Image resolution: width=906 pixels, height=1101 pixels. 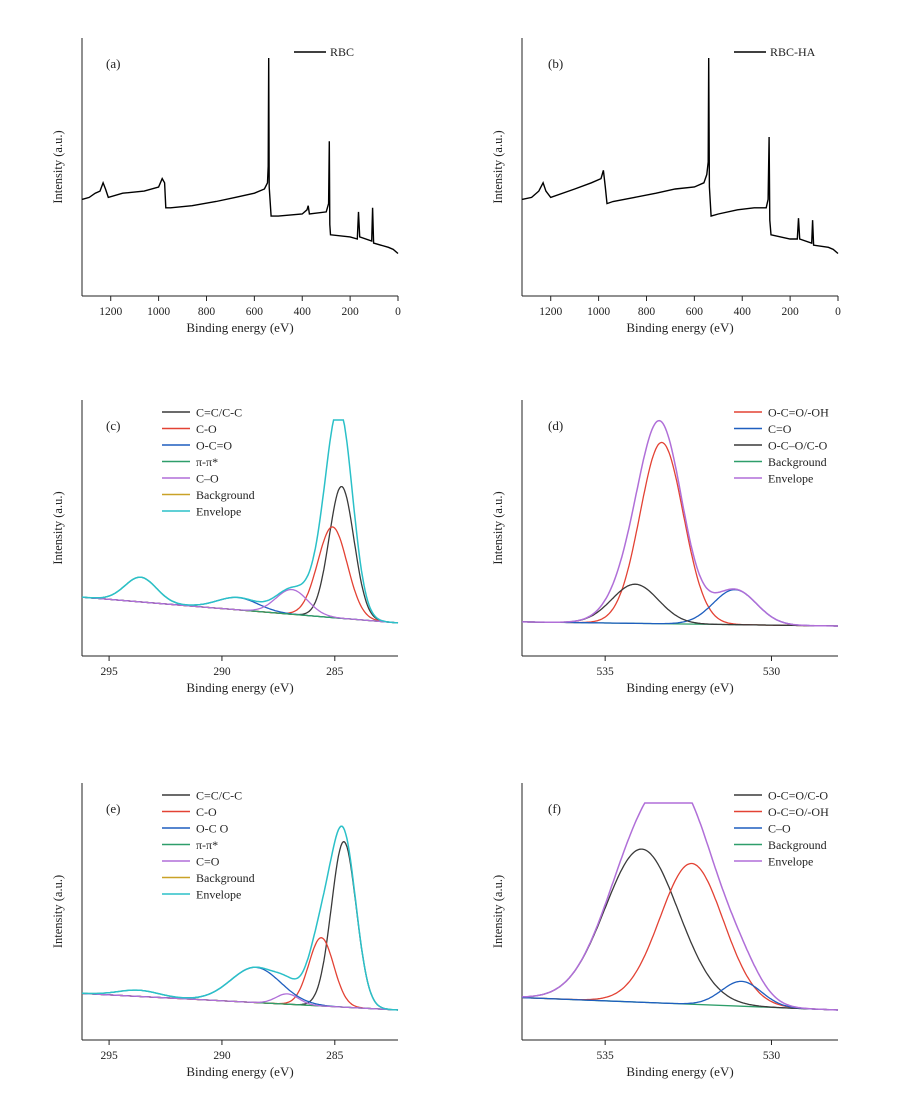 What do you see at coordinates (554, 808) in the screenshot?
I see `panel-label: (f)` at bounding box center [554, 808].